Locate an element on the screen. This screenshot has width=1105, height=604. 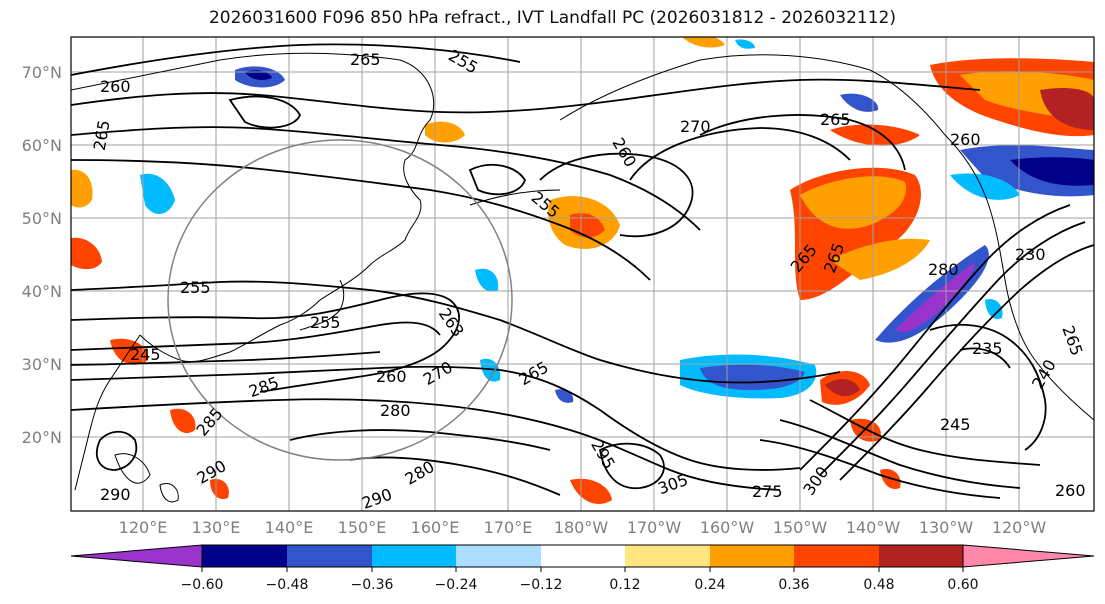
lat-label: 20°N is located at coordinates (42, 437).